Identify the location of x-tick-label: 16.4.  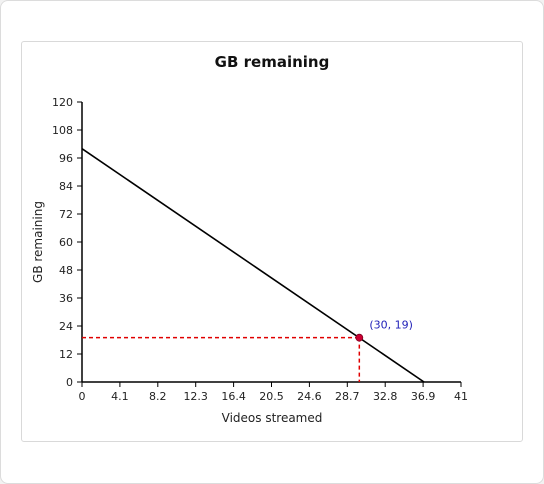
(233, 396).